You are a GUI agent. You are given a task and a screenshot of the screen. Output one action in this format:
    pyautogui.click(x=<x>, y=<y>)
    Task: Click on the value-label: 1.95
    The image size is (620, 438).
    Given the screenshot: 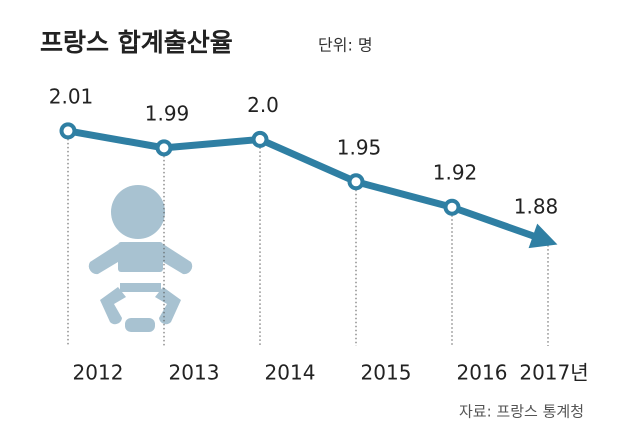 What is the action you would take?
    pyautogui.click(x=359, y=147)
    